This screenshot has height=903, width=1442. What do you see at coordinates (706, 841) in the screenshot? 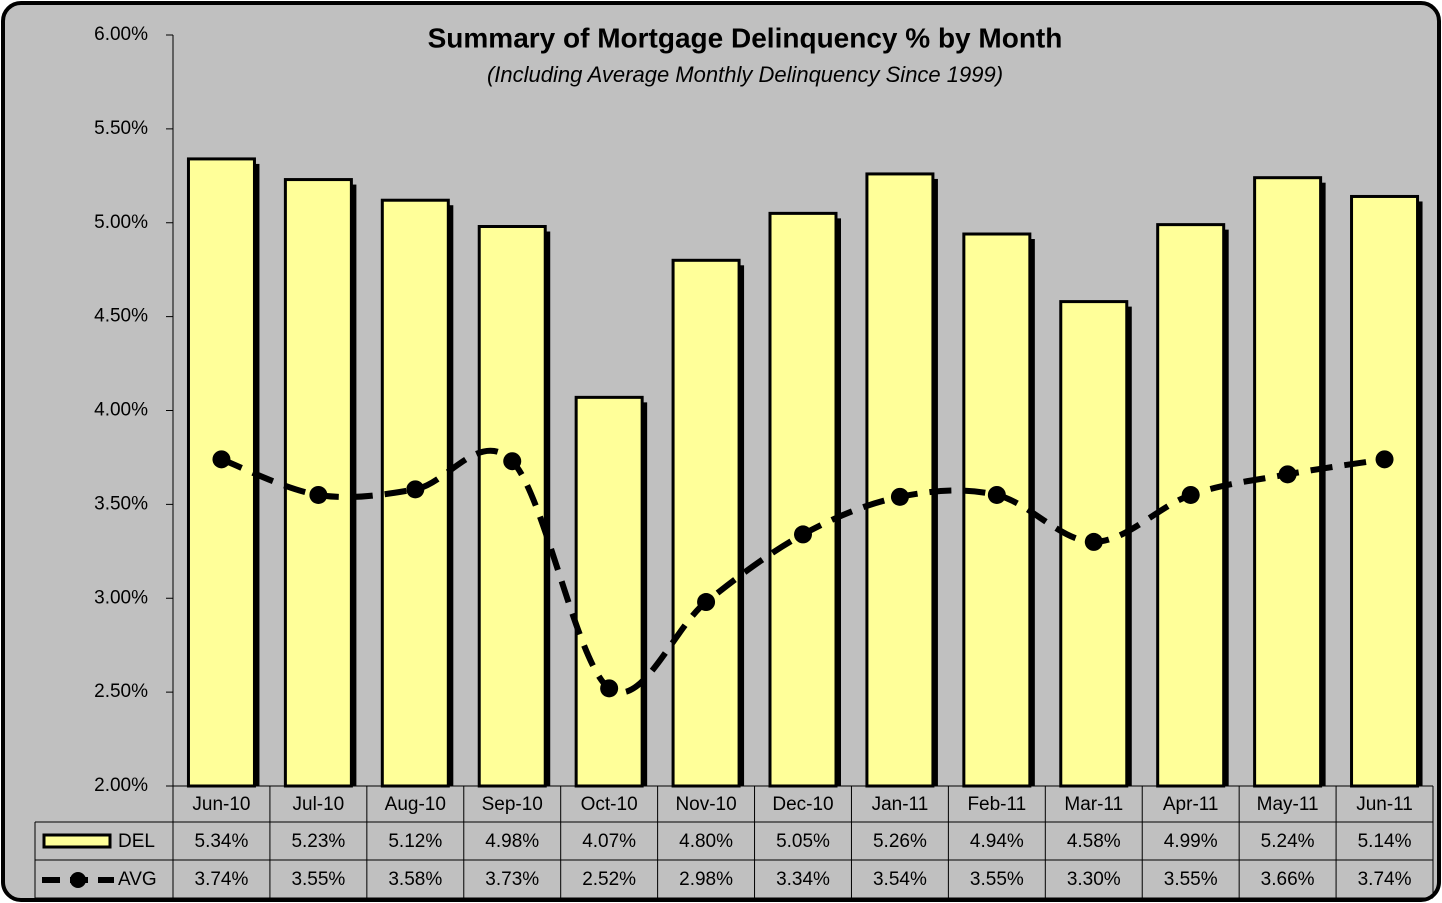
I see `data-table-value: 4.80%` at bounding box center [706, 841].